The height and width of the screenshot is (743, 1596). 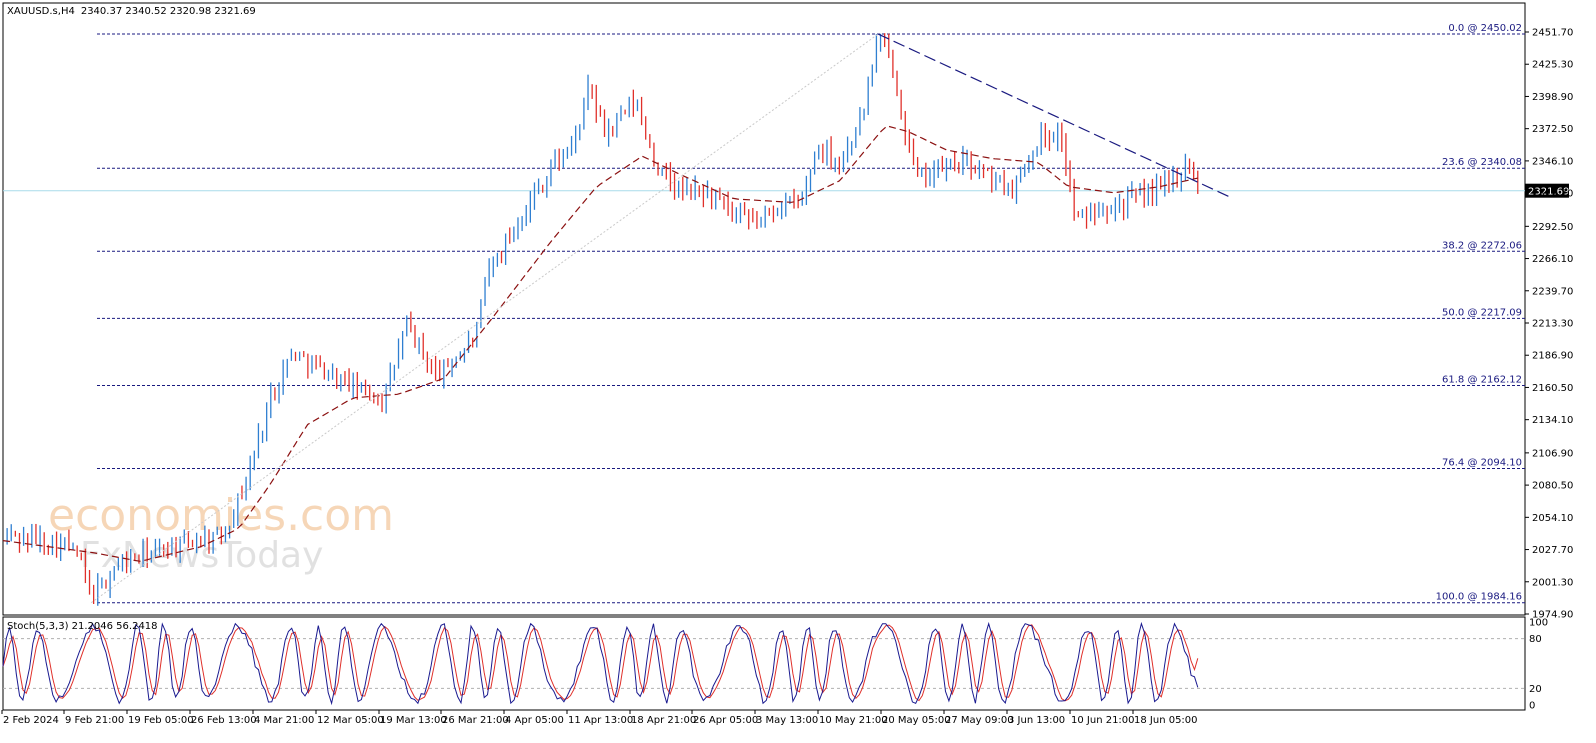 What do you see at coordinates (1552, 388) in the screenshot?
I see `y-tick-label: 2160.50` at bounding box center [1552, 388].